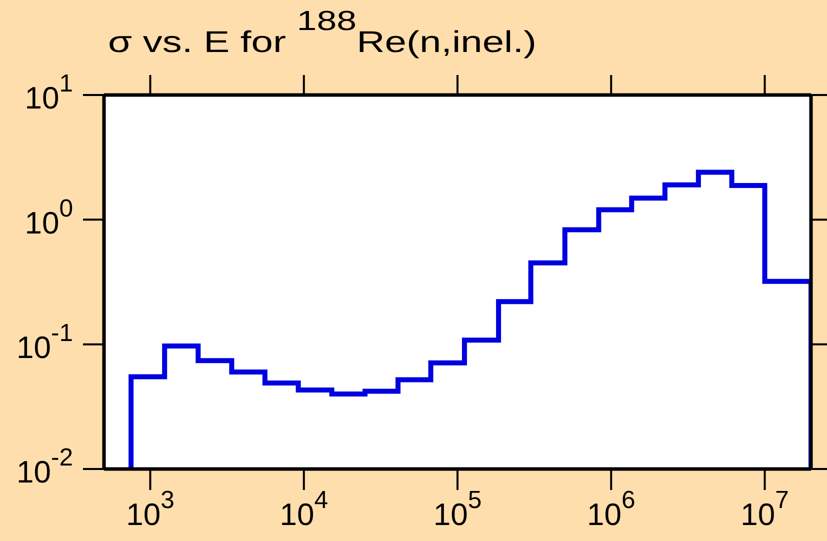 This screenshot has width=827, height=541. What do you see at coordinates (150, 509) in the screenshot?
I see `x-tick-label: 10$^{3}$` at bounding box center [150, 509].